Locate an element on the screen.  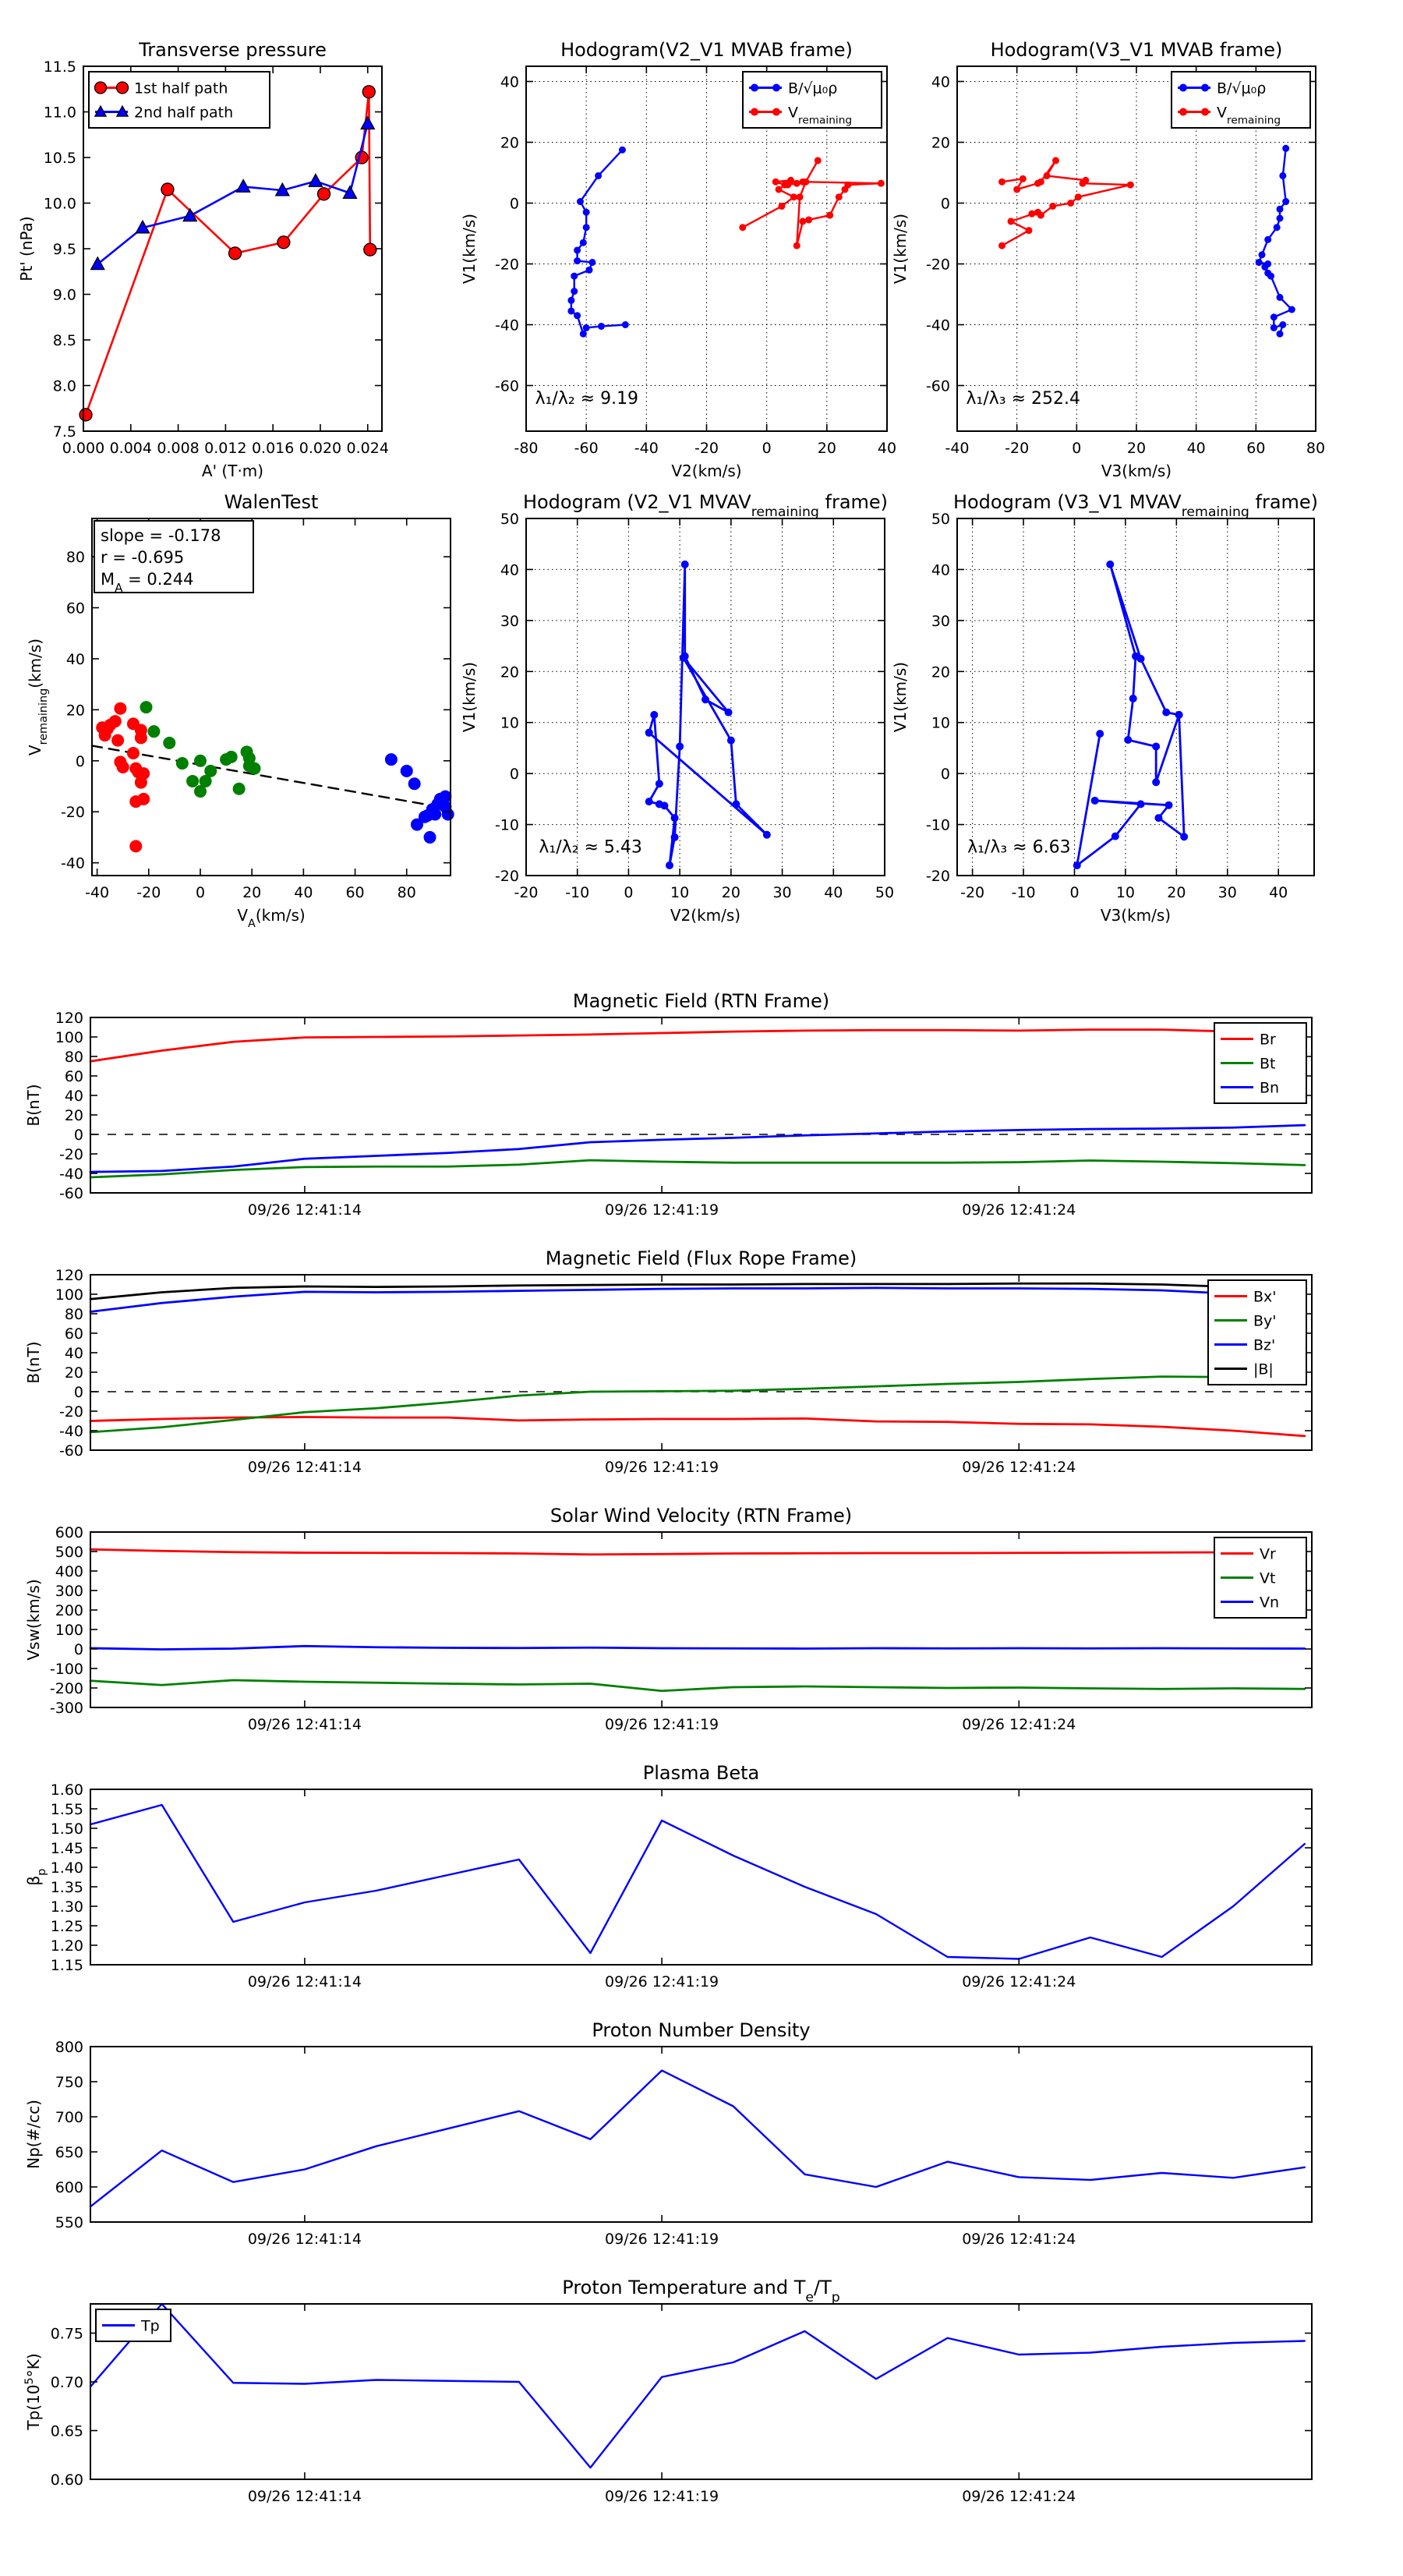
x-tick-label: 0.004 is located at coordinates (131, 448).